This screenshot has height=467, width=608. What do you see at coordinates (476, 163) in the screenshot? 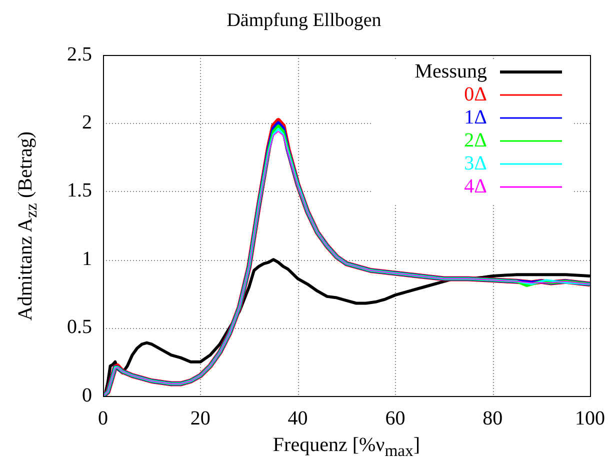
I see `legend-label: 3Δ` at bounding box center [476, 163].